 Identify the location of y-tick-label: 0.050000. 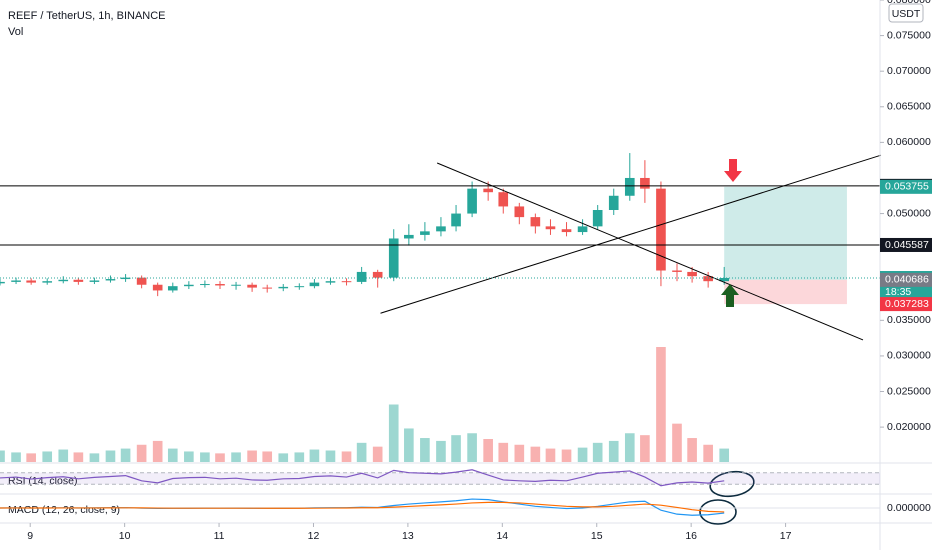
(909, 213).